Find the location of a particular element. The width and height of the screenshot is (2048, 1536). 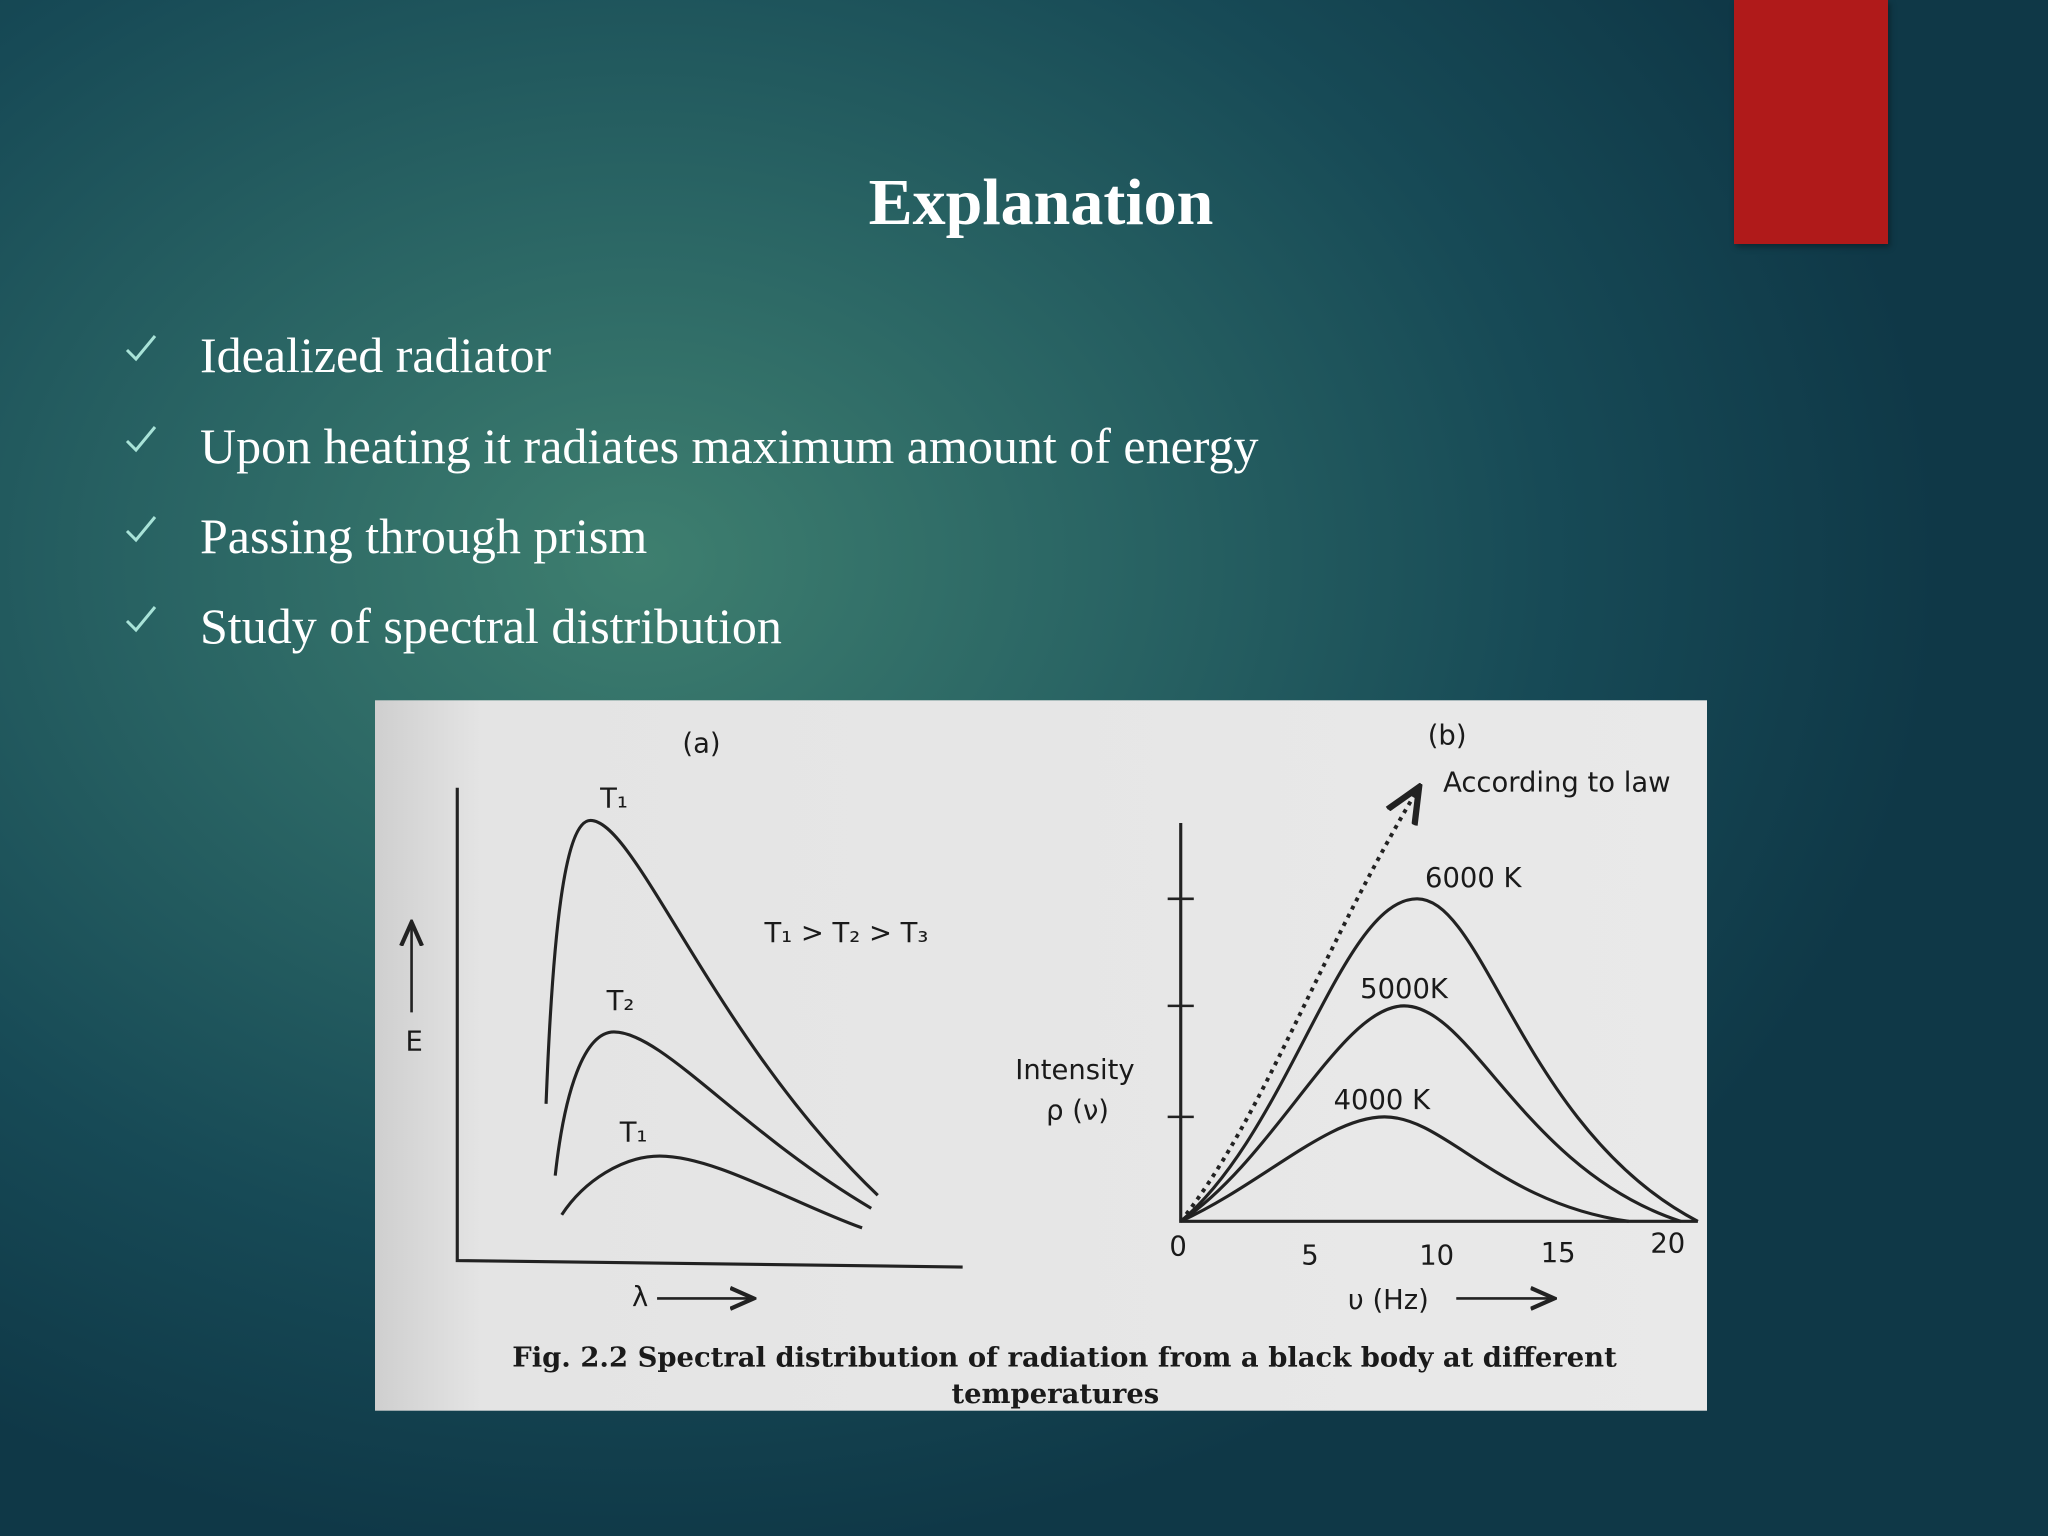

axis-label: λ is located at coordinates (640, 1297).